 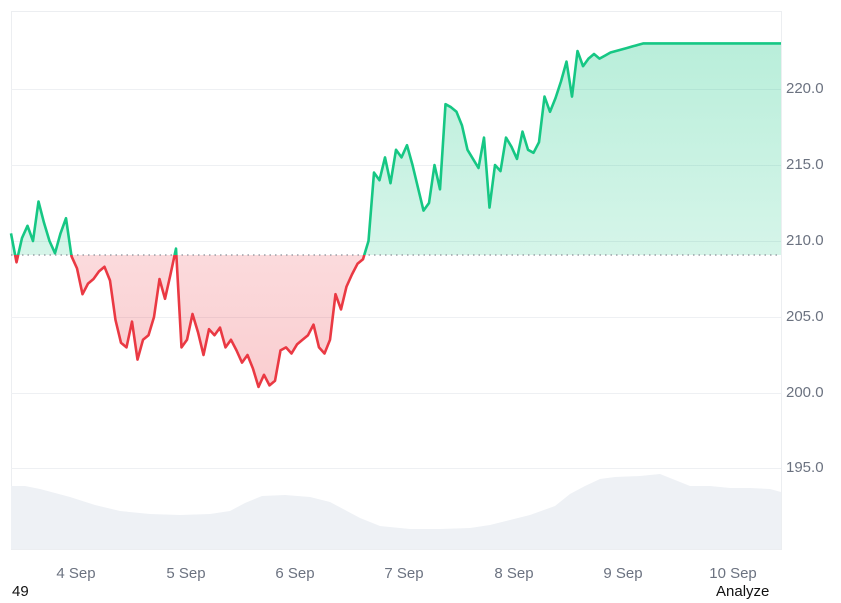 What do you see at coordinates (805, 467) in the screenshot?
I see `y-tick-label: 195.0` at bounding box center [805, 467].